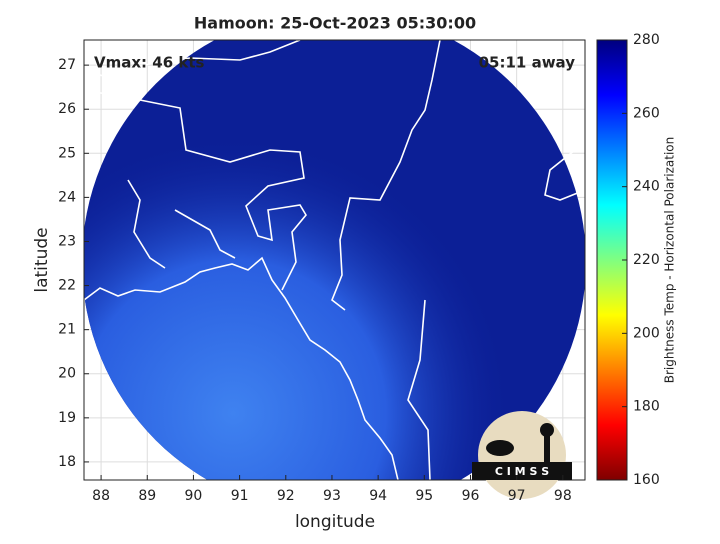 This screenshot has width=720, height=544. What do you see at coordinates (522, 471) in the screenshot?
I see `logo-text: C I M S S` at bounding box center [522, 471].